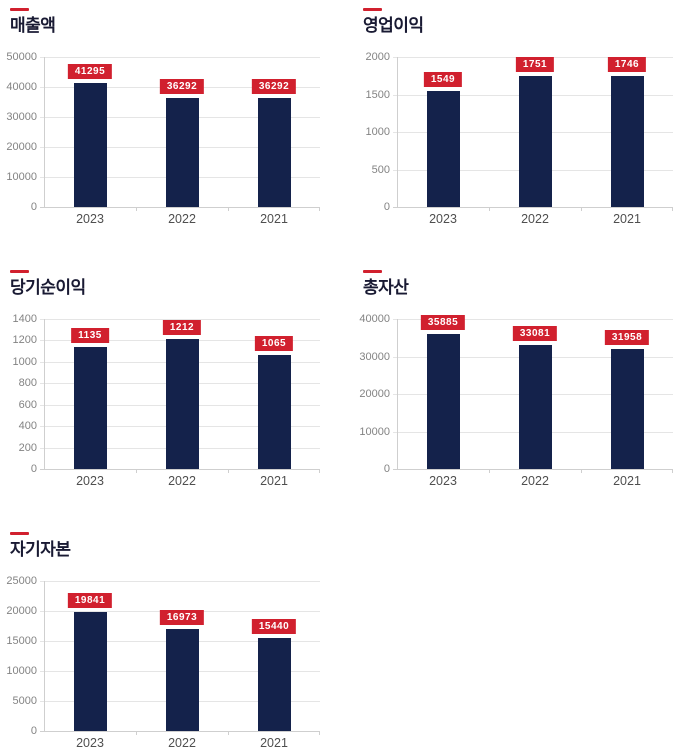  I want to click on y-tick-label: 30000, so click(374, 357).